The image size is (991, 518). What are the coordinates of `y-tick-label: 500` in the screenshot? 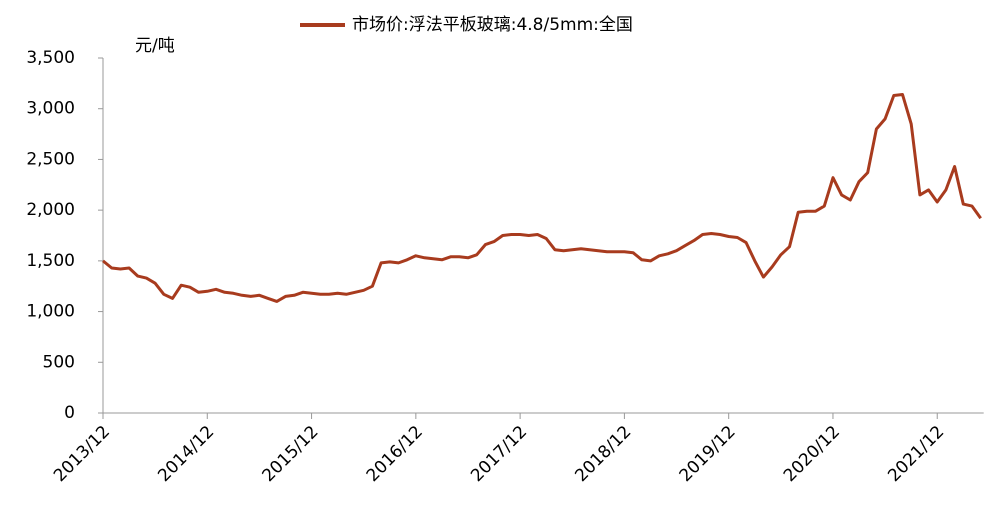 It's located at (59, 362).